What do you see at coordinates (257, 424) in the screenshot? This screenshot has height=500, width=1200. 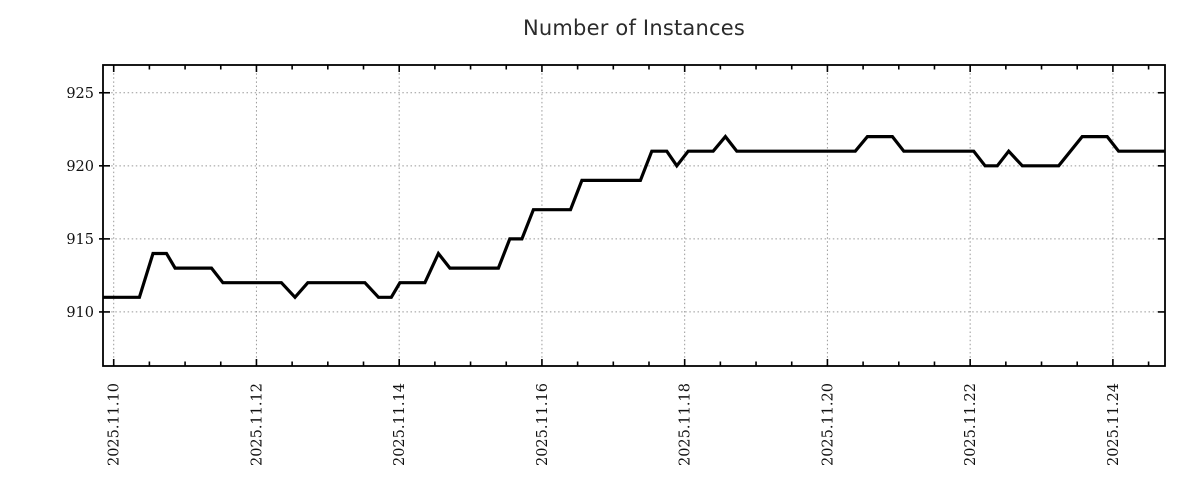 I see `x-tick-label: 2025.11.12` at bounding box center [257, 424].